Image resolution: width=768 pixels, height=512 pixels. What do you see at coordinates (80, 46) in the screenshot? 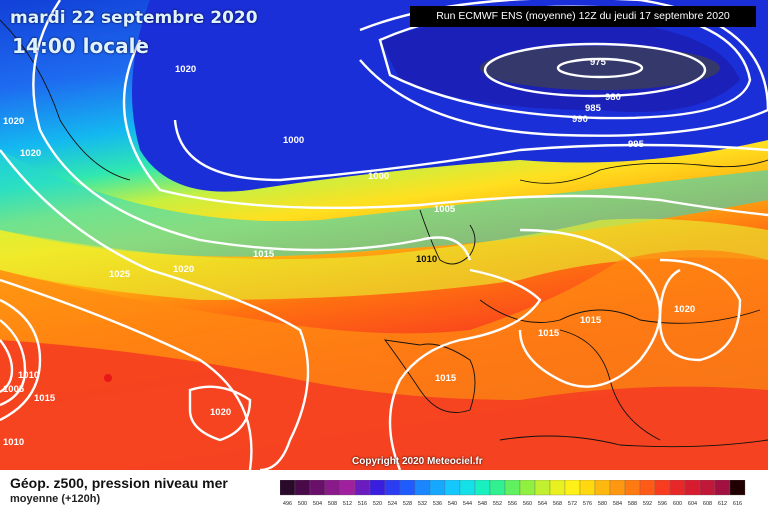
I see `forecast-time: 14:00 locale` at bounding box center [80, 46].